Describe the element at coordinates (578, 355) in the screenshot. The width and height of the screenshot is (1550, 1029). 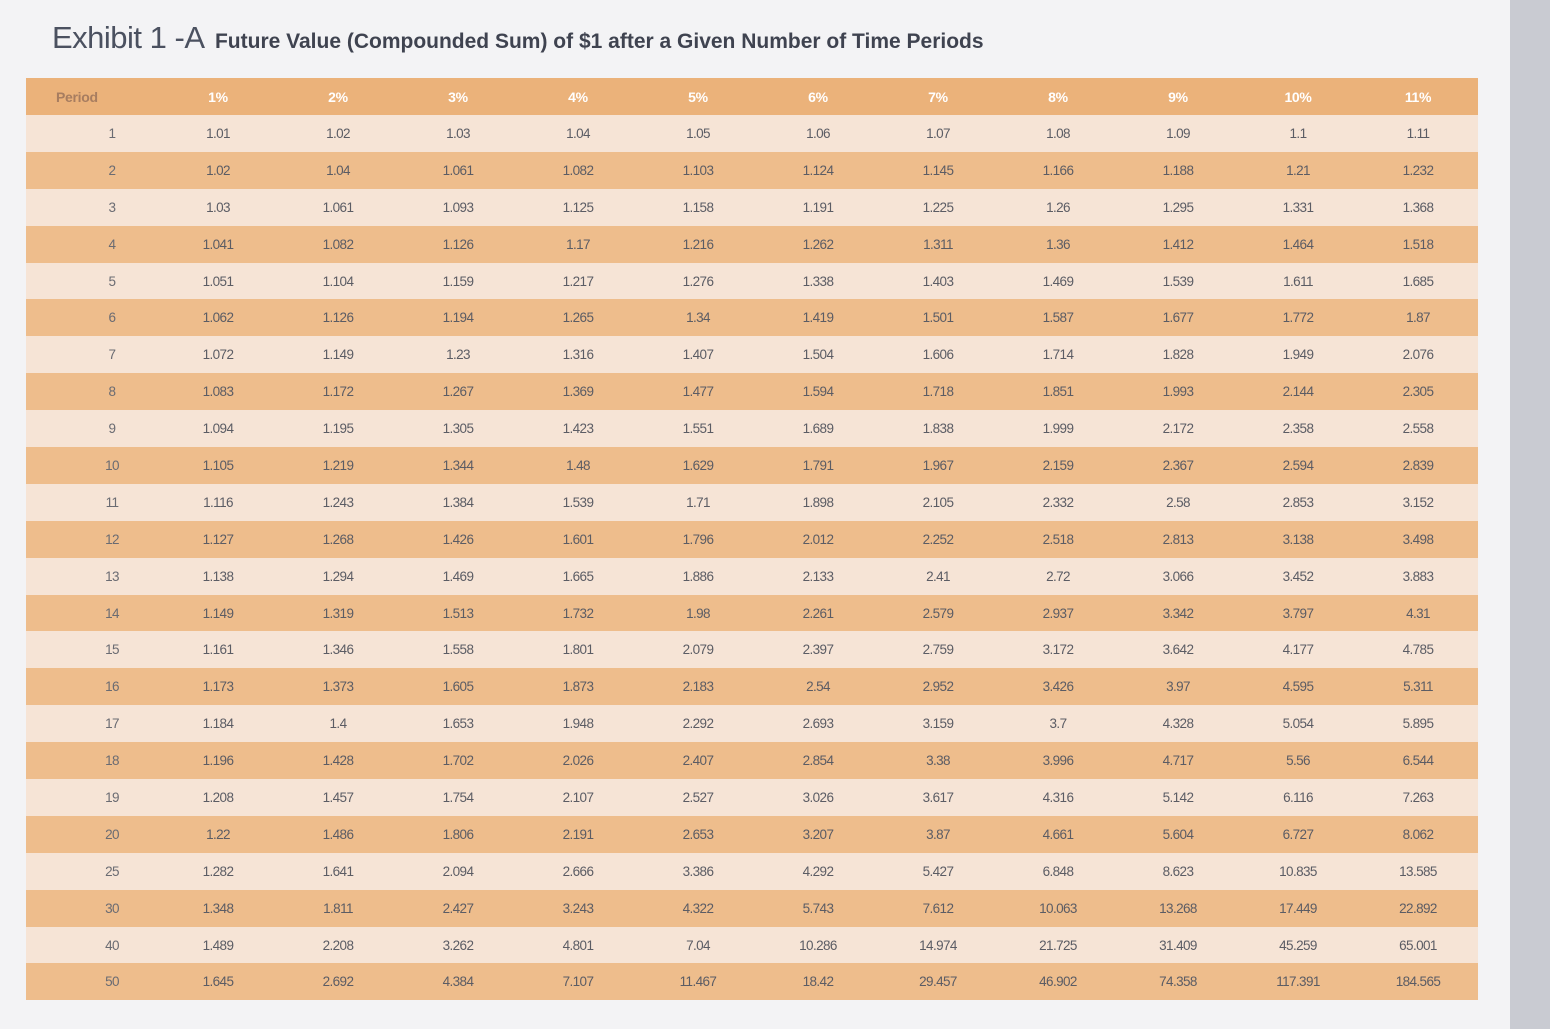
I see `value-cell: 1.316` at that location.